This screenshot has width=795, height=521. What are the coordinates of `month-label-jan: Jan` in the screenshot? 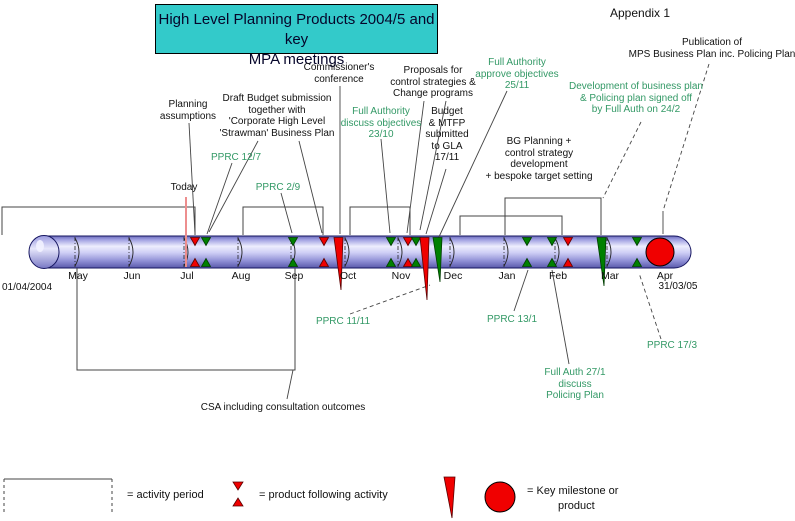 It's located at (507, 276).